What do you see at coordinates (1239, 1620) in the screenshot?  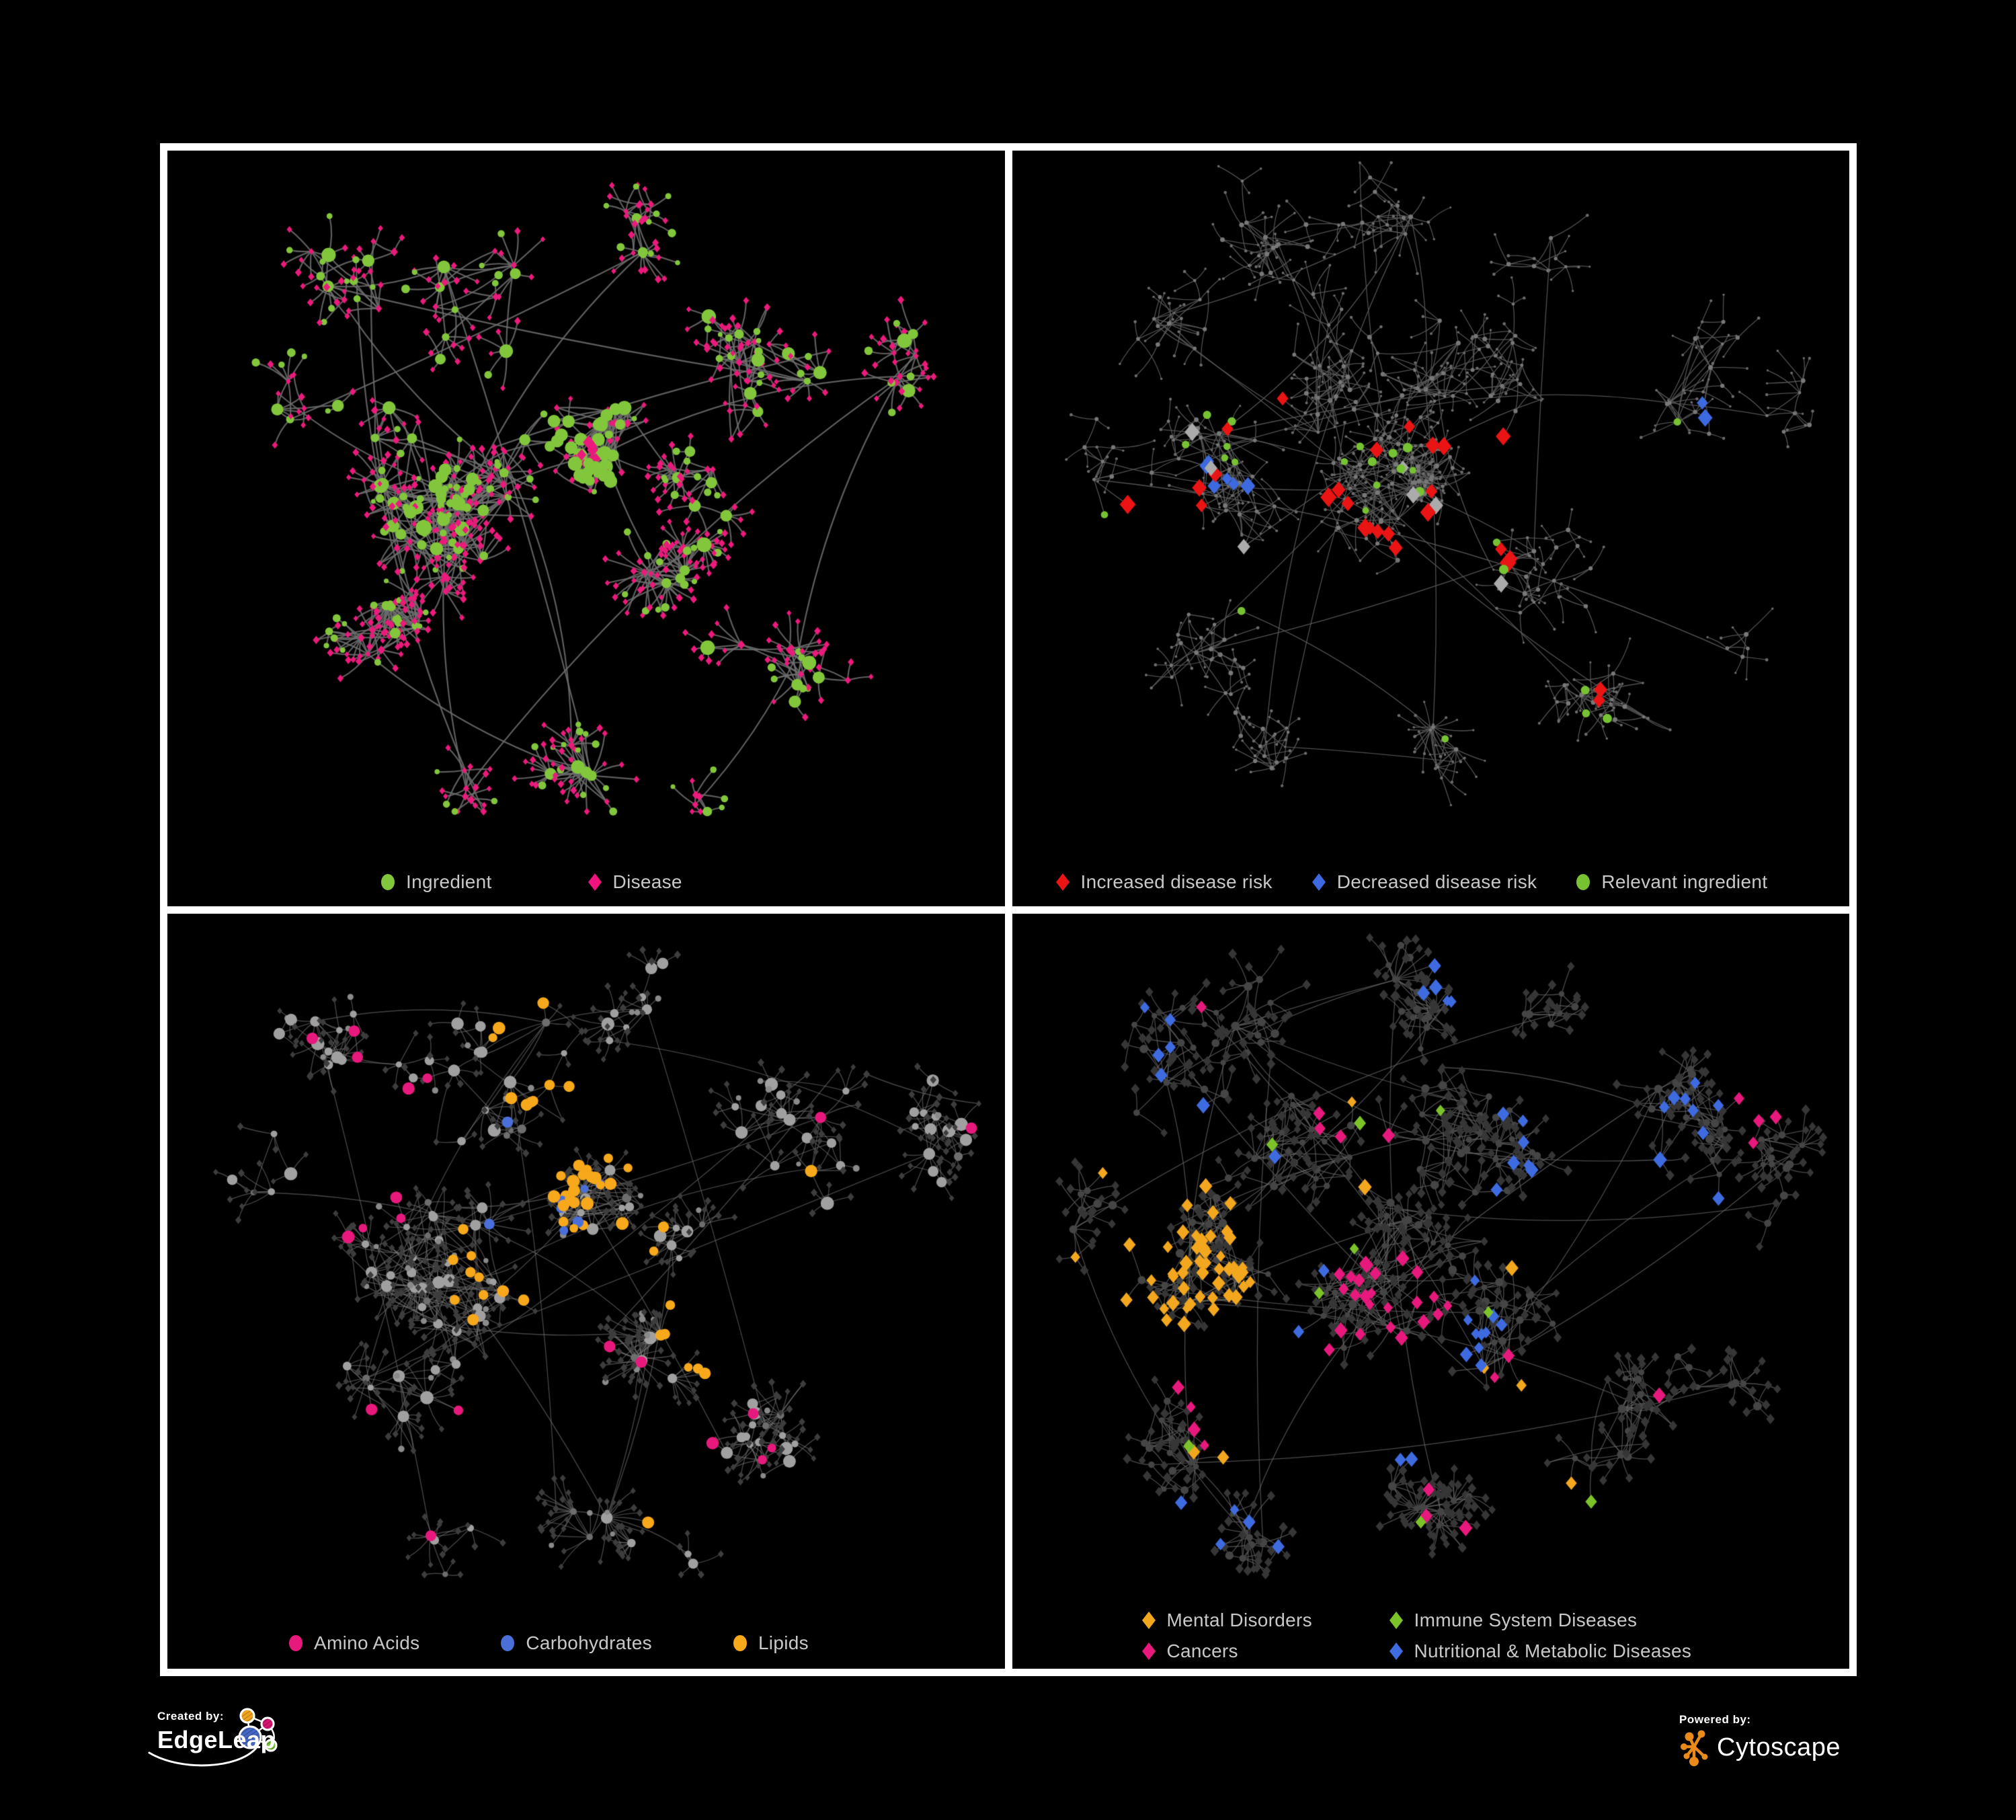 I see `legend-label: Mental Disorders` at bounding box center [1239, 1620].